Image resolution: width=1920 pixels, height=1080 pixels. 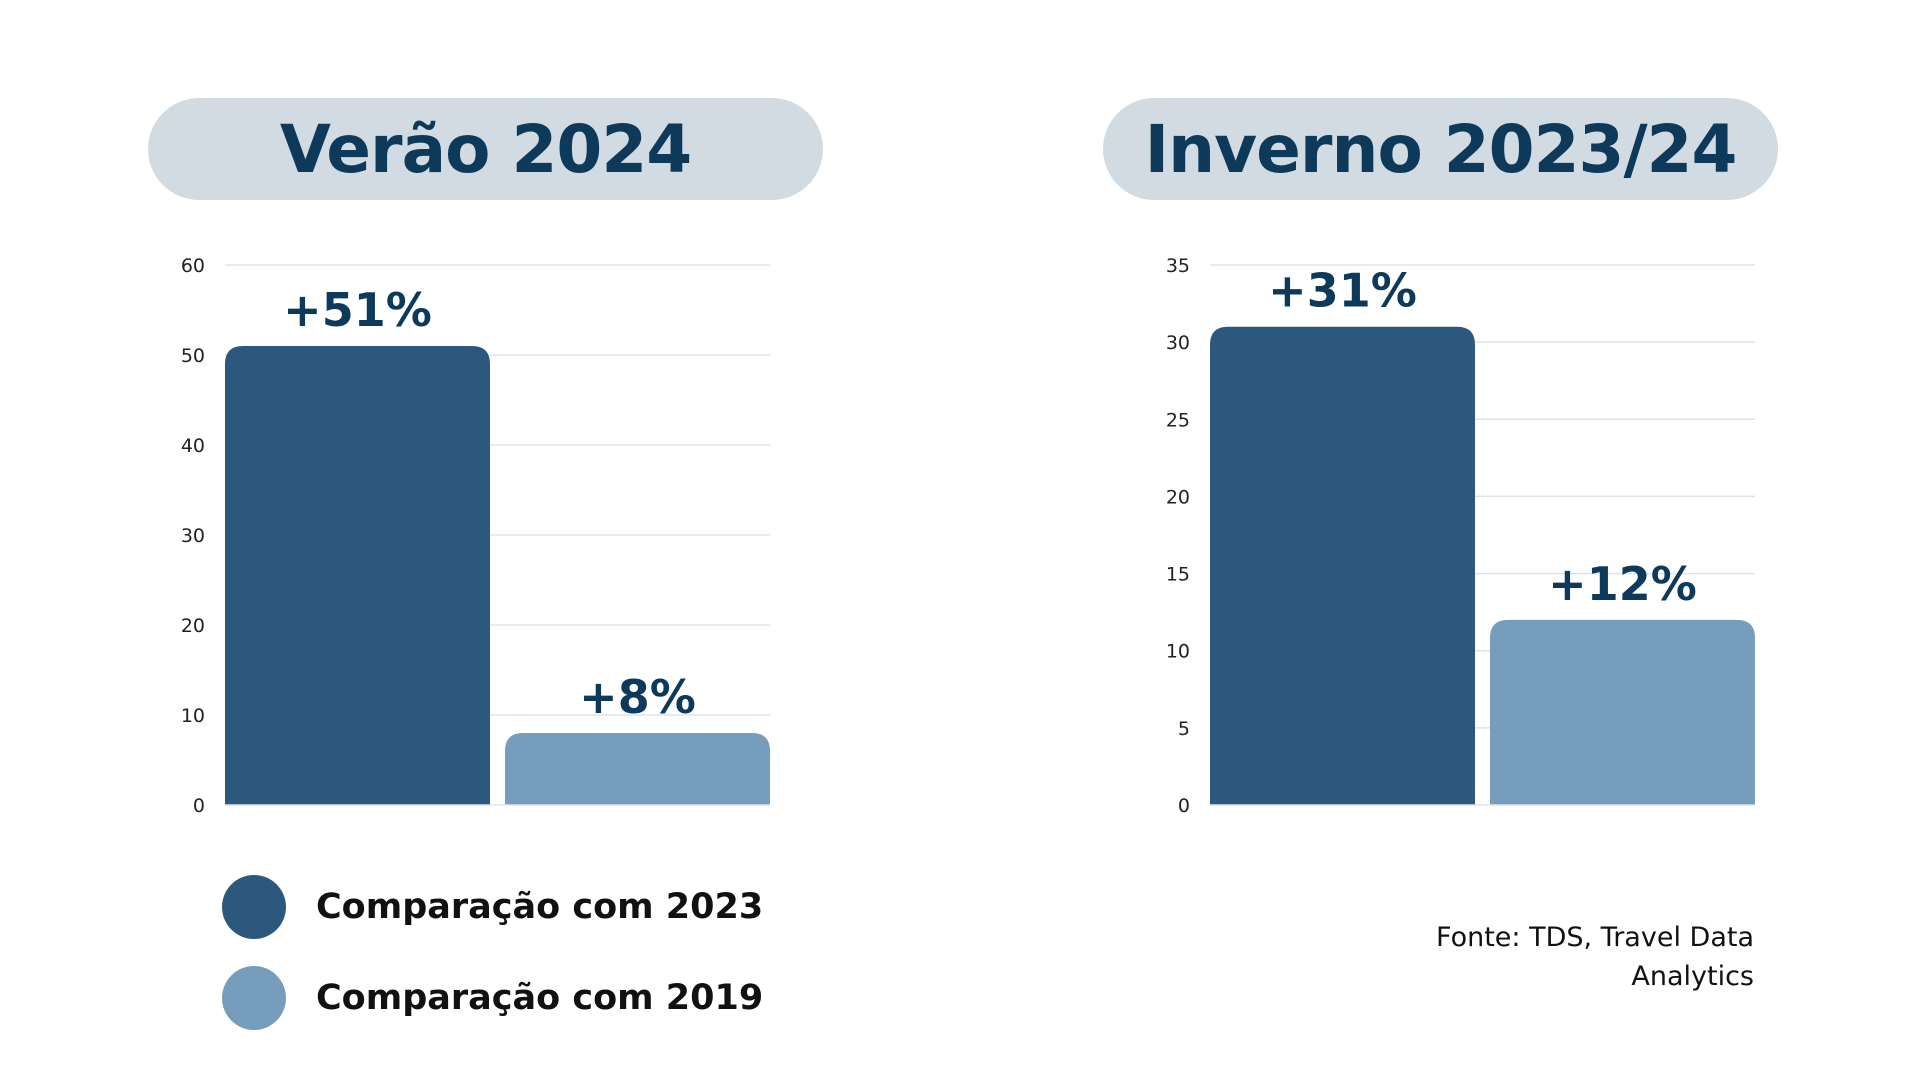 I want to click on data-label: +12%, so click(x=1622, y=584).